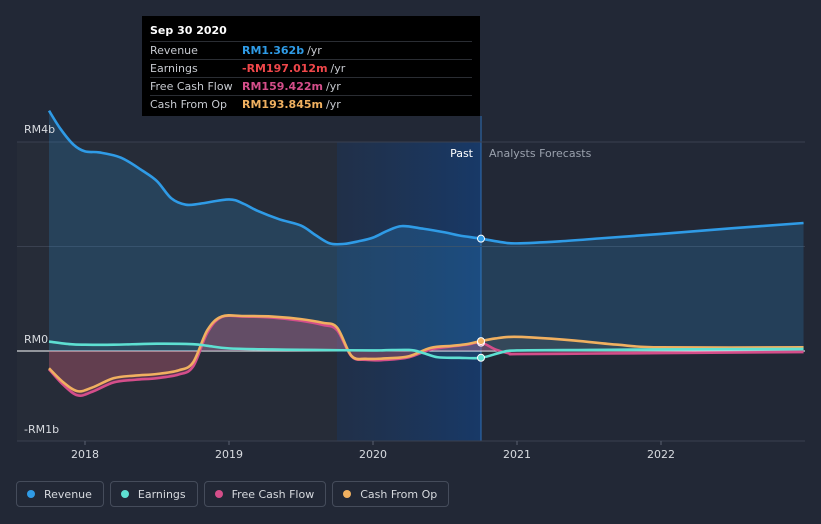  What do you see at coordinates (481, 357) in the screenshot?
I see `earnings-marker` at bounding box center [481, 357].